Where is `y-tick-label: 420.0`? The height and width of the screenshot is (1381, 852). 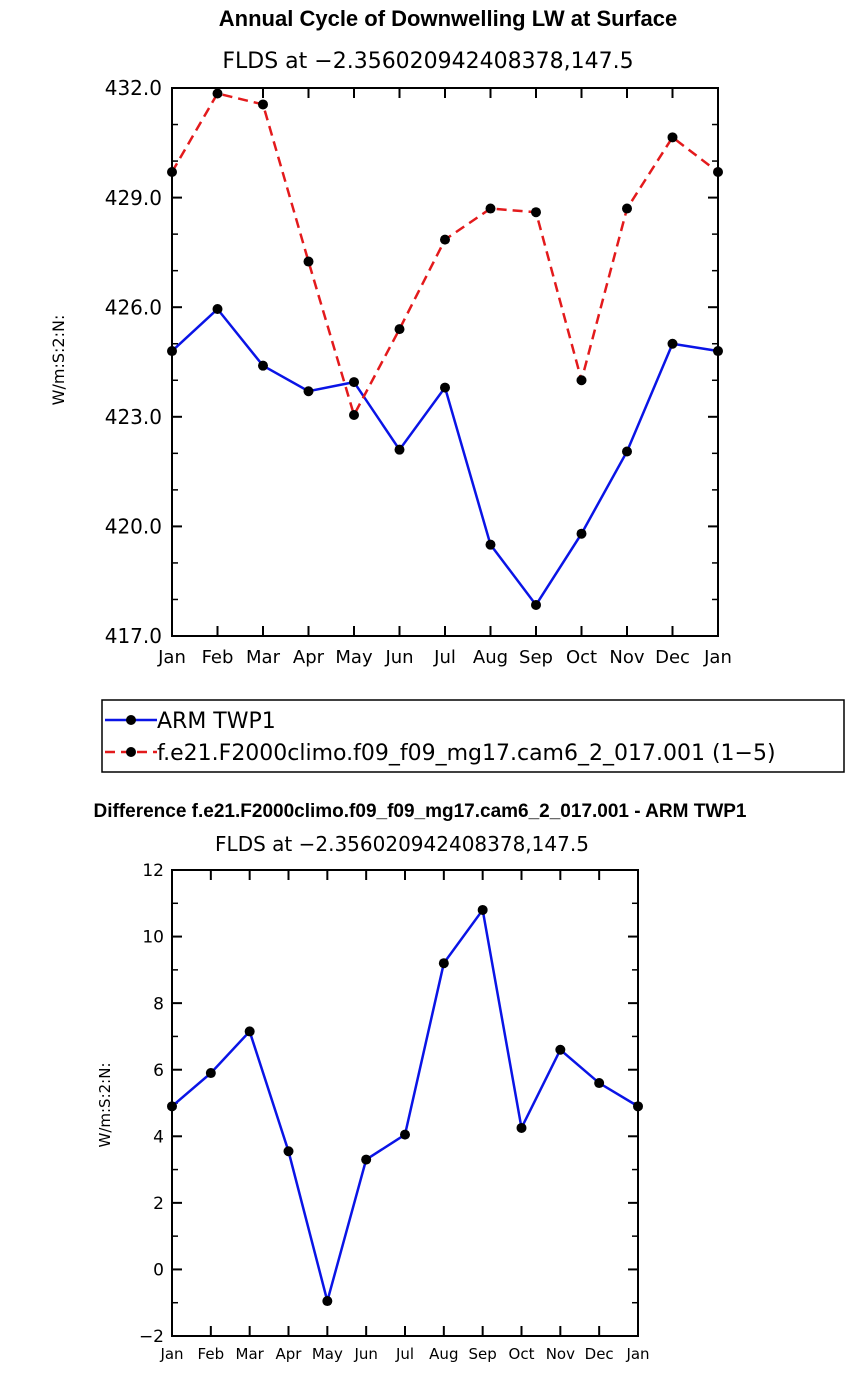
y-tick-label: 420.0 is located at coordinates (133, 527).